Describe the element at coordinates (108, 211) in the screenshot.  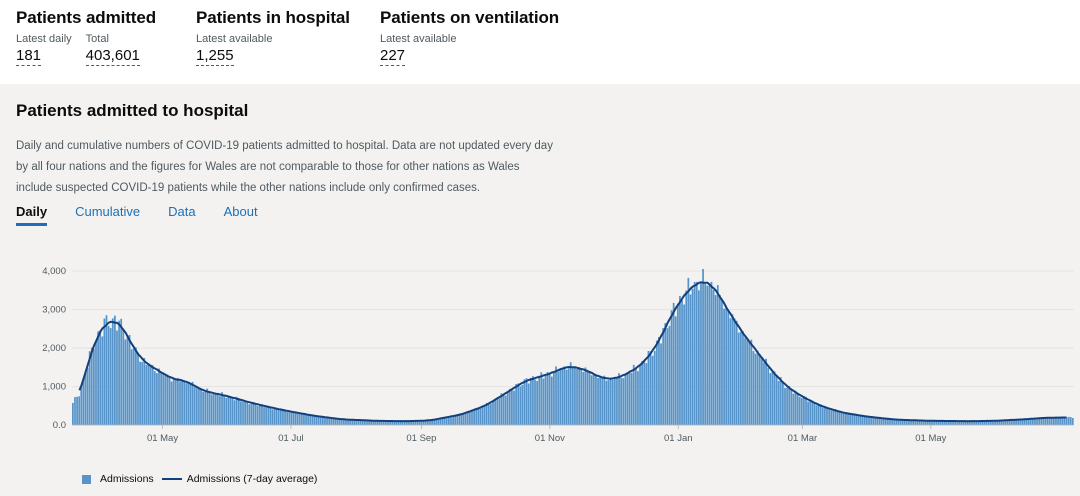
I see `tab-cumulative: Cumulative` at that location.